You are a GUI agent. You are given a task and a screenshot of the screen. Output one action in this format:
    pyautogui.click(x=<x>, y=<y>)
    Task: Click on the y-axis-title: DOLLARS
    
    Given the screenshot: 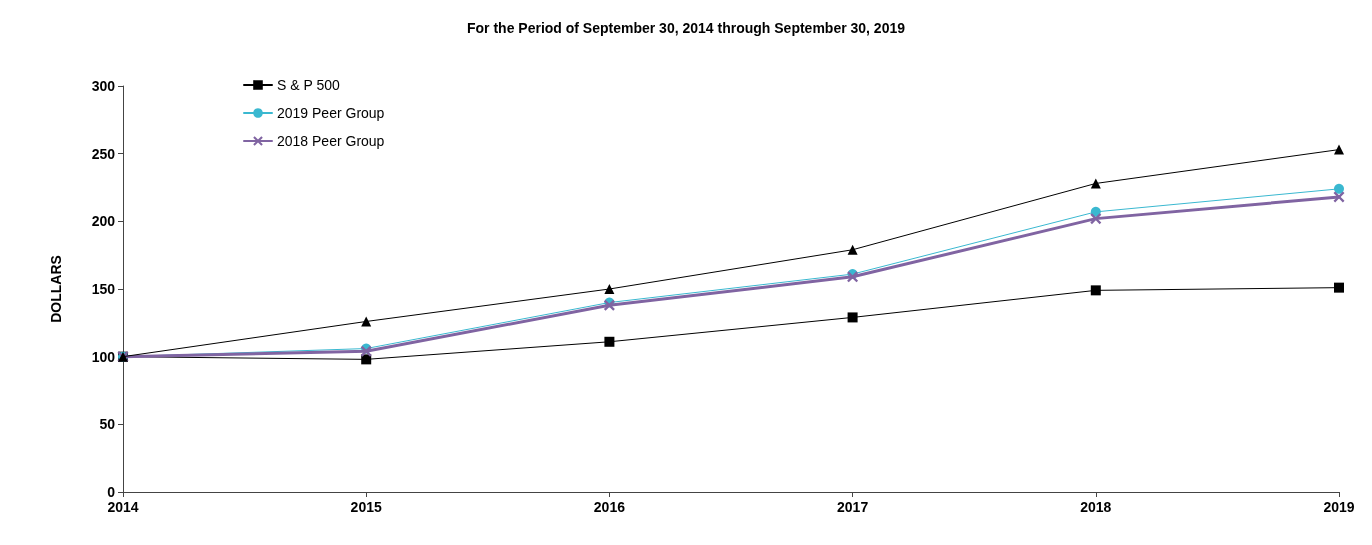 What is the action you would take?
    pyautogui.click(x=56, y=289)
    